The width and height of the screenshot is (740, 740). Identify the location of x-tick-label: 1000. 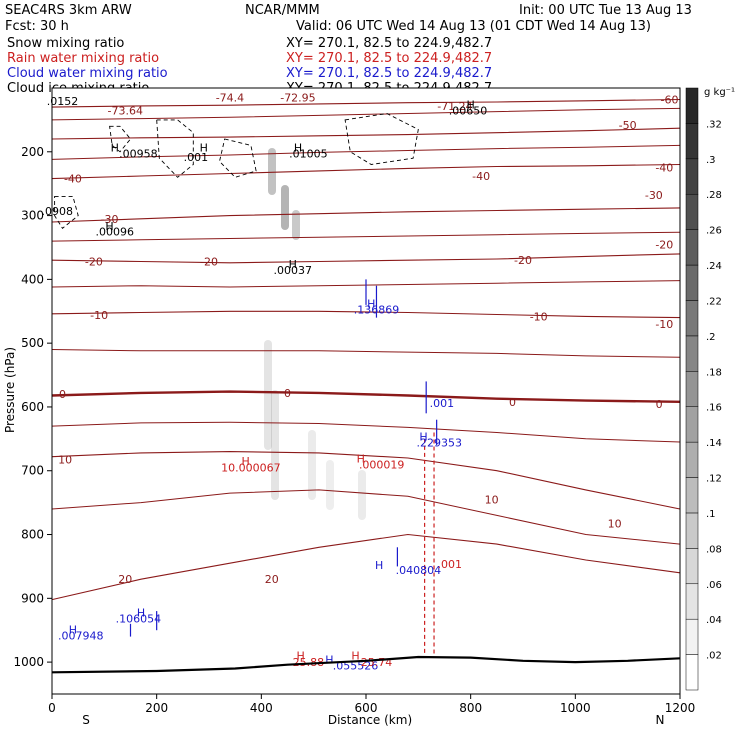
(575, 708).